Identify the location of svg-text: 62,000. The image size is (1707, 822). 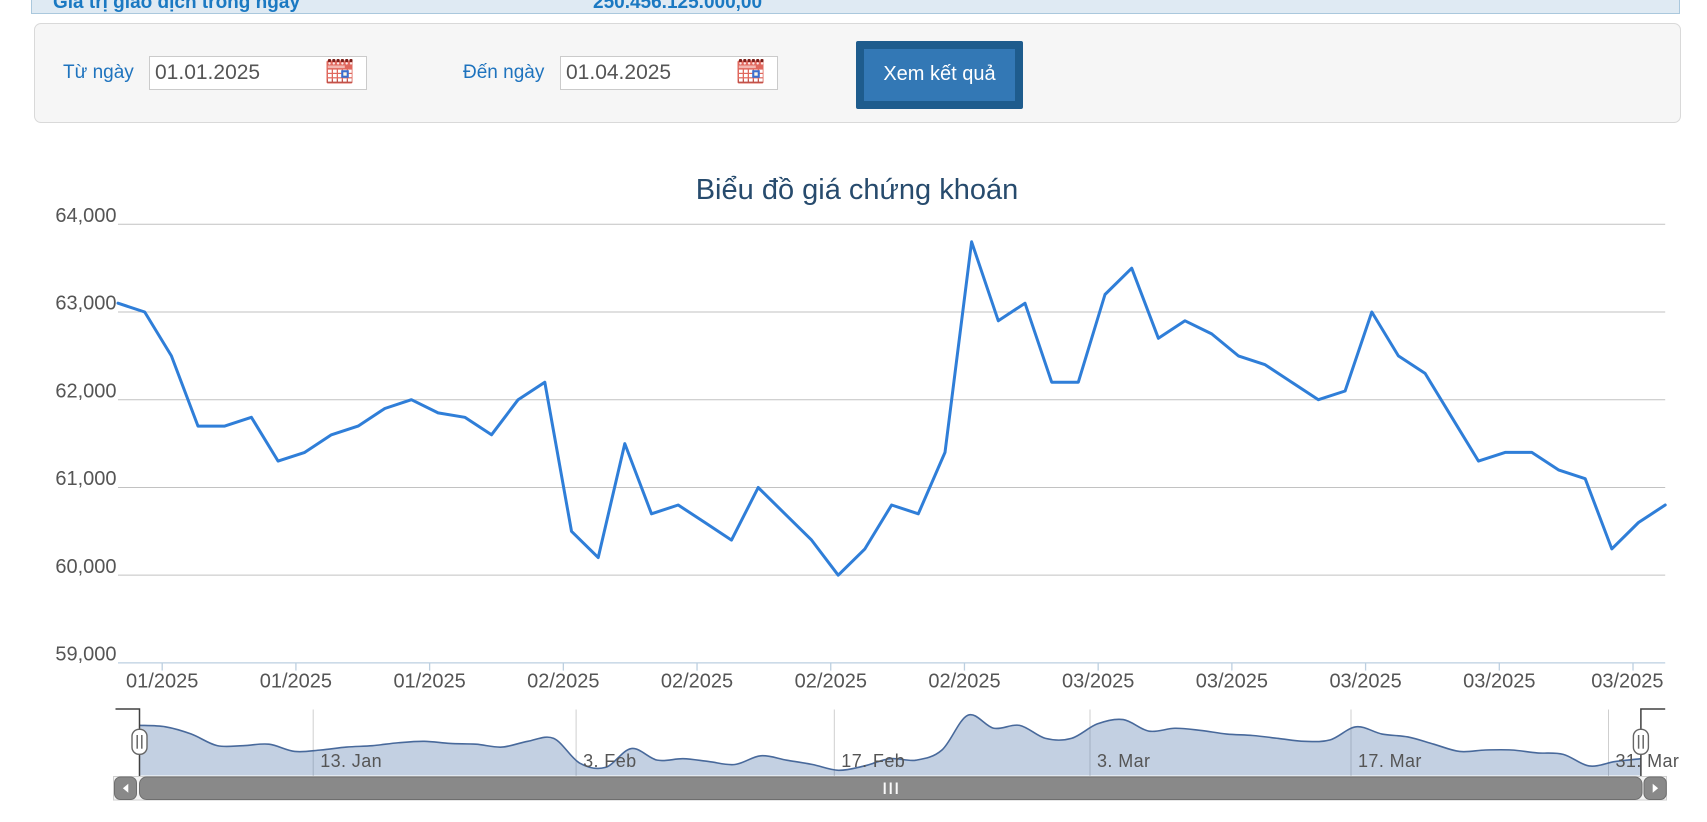
(85, 391).